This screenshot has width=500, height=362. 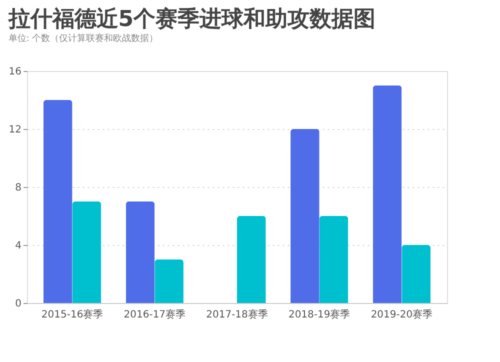 I want to click on x-tick-label: 2015-16赛季, so click(x=72, y=314).